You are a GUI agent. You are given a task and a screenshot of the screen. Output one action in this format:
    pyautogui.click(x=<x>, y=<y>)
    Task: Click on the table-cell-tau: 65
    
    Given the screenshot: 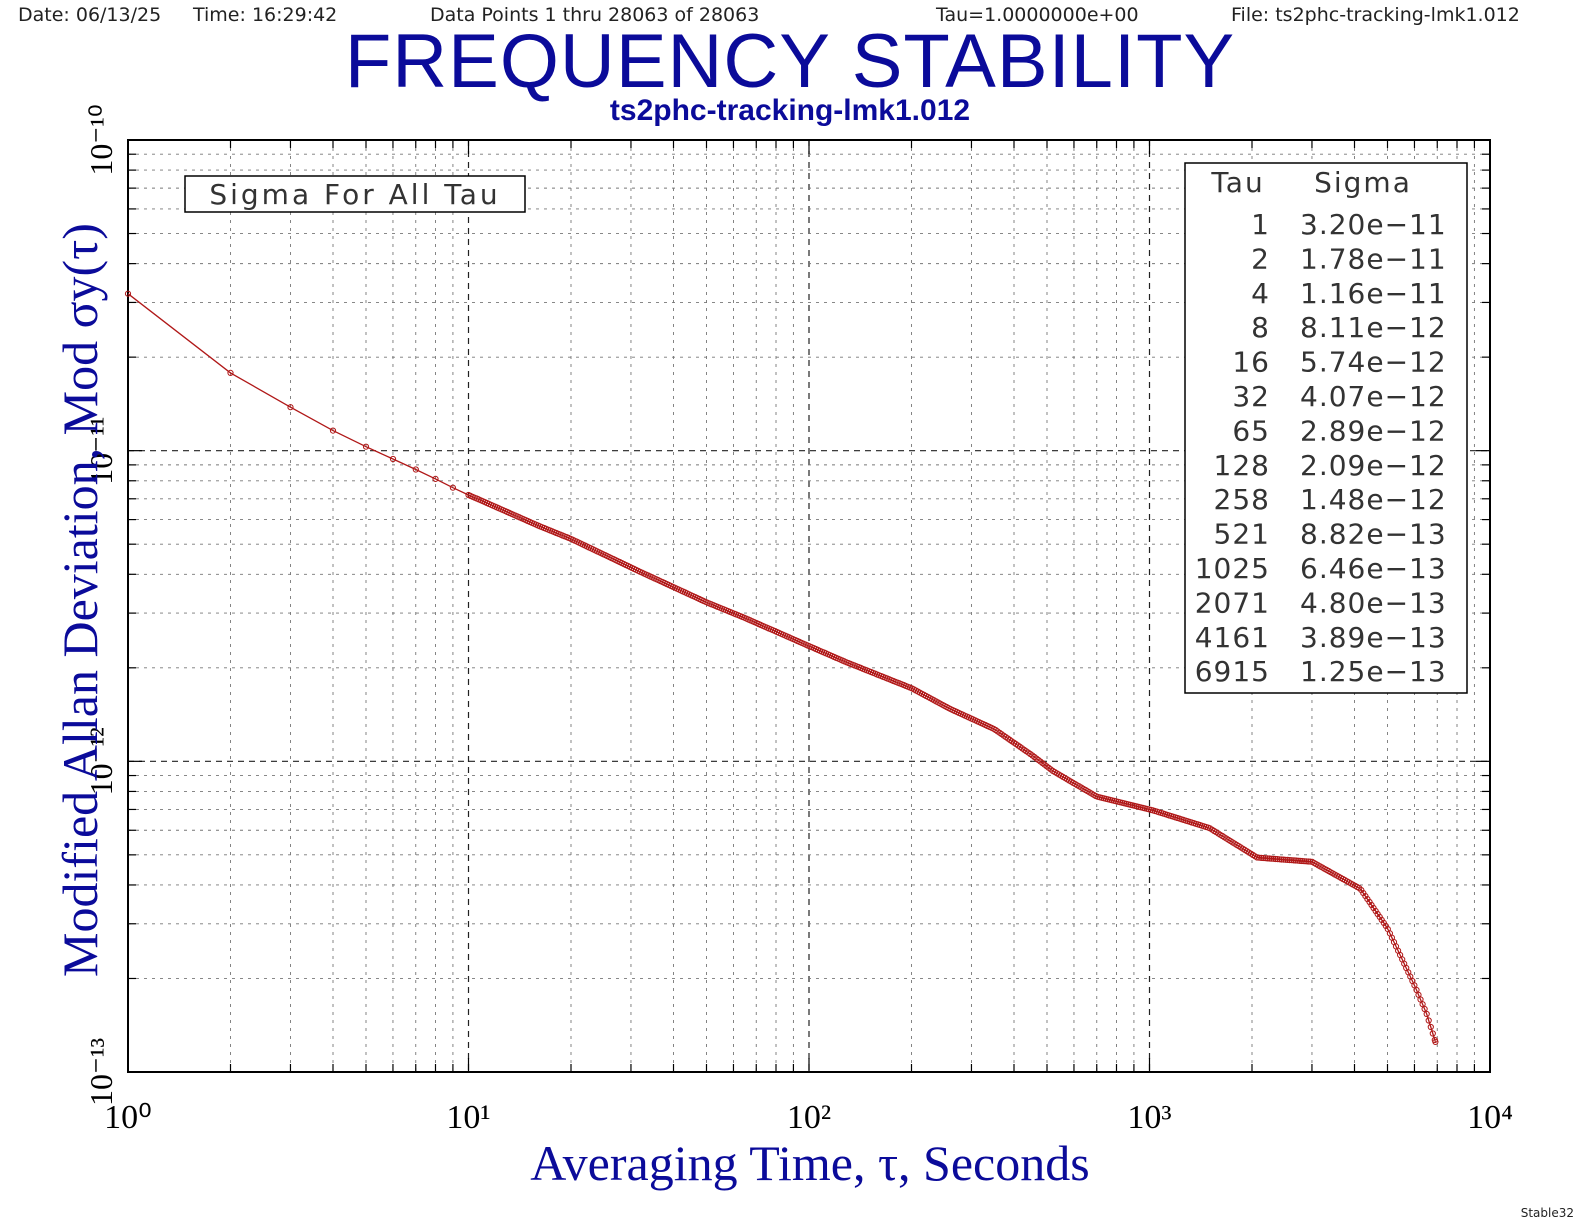 What is the action you would take?
    pyautogui.click(x=1251, y=430)
    